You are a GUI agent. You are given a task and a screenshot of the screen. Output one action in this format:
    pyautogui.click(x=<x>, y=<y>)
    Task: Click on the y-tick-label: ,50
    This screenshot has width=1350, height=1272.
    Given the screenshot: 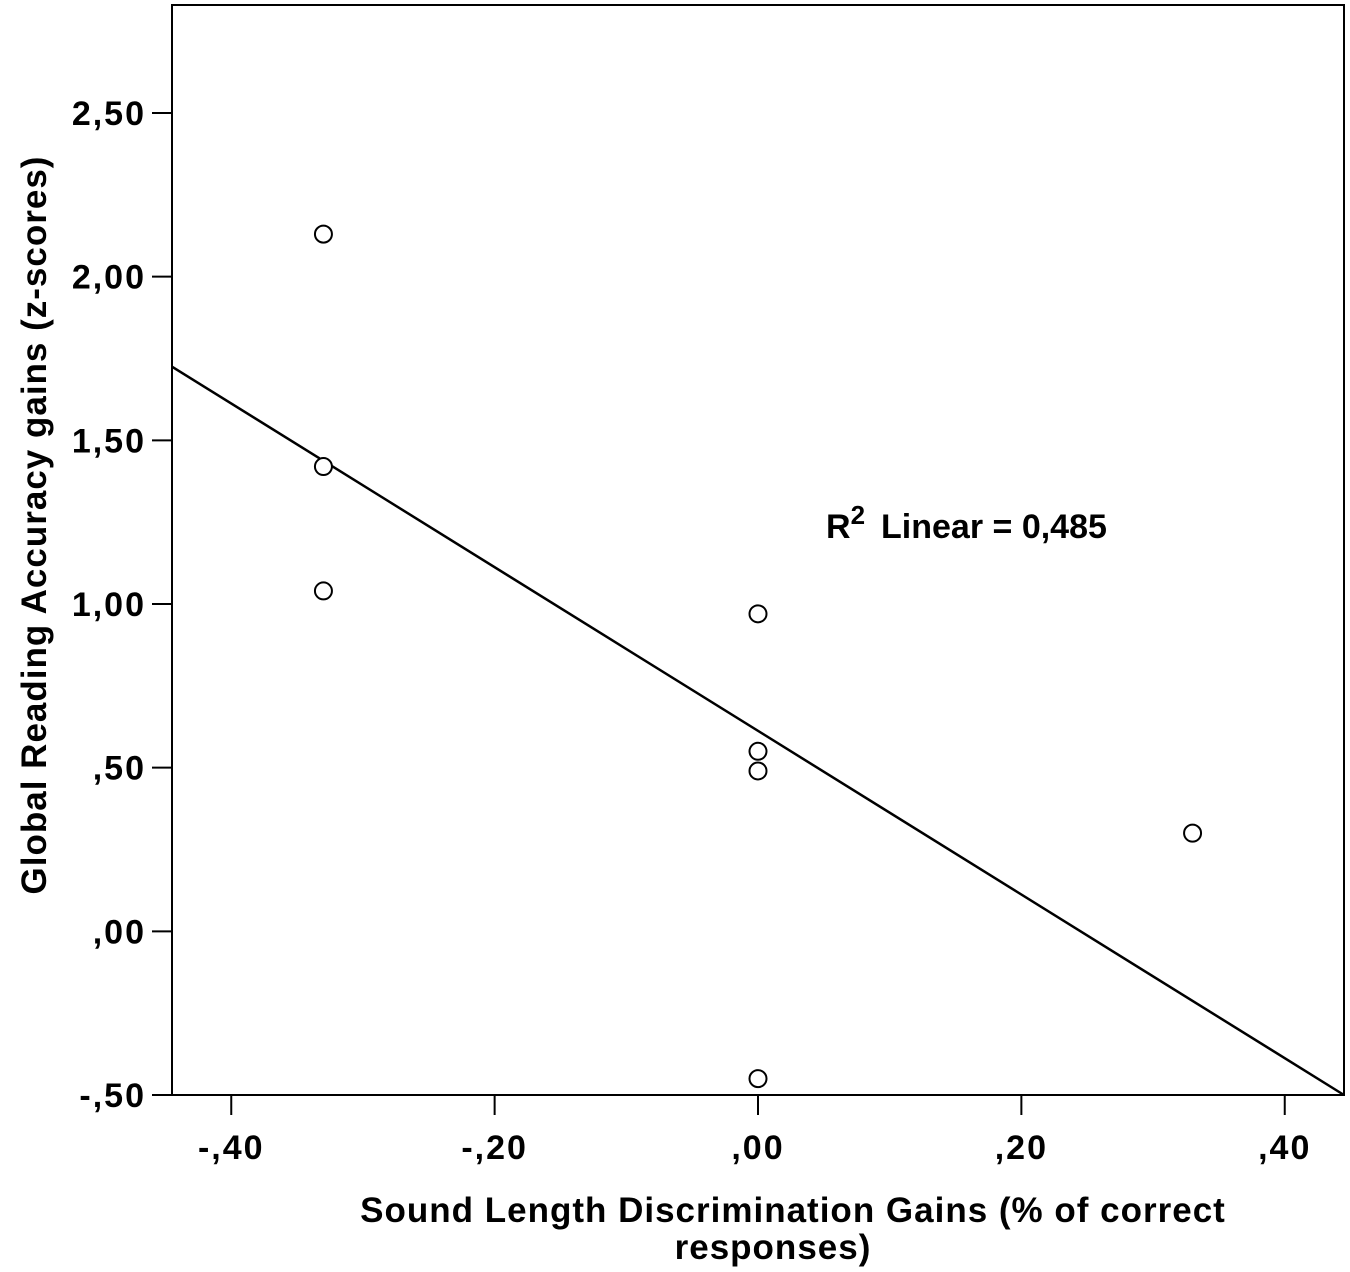 What is the action you would take?
    pyautogui.click(x=119, y=769)
    